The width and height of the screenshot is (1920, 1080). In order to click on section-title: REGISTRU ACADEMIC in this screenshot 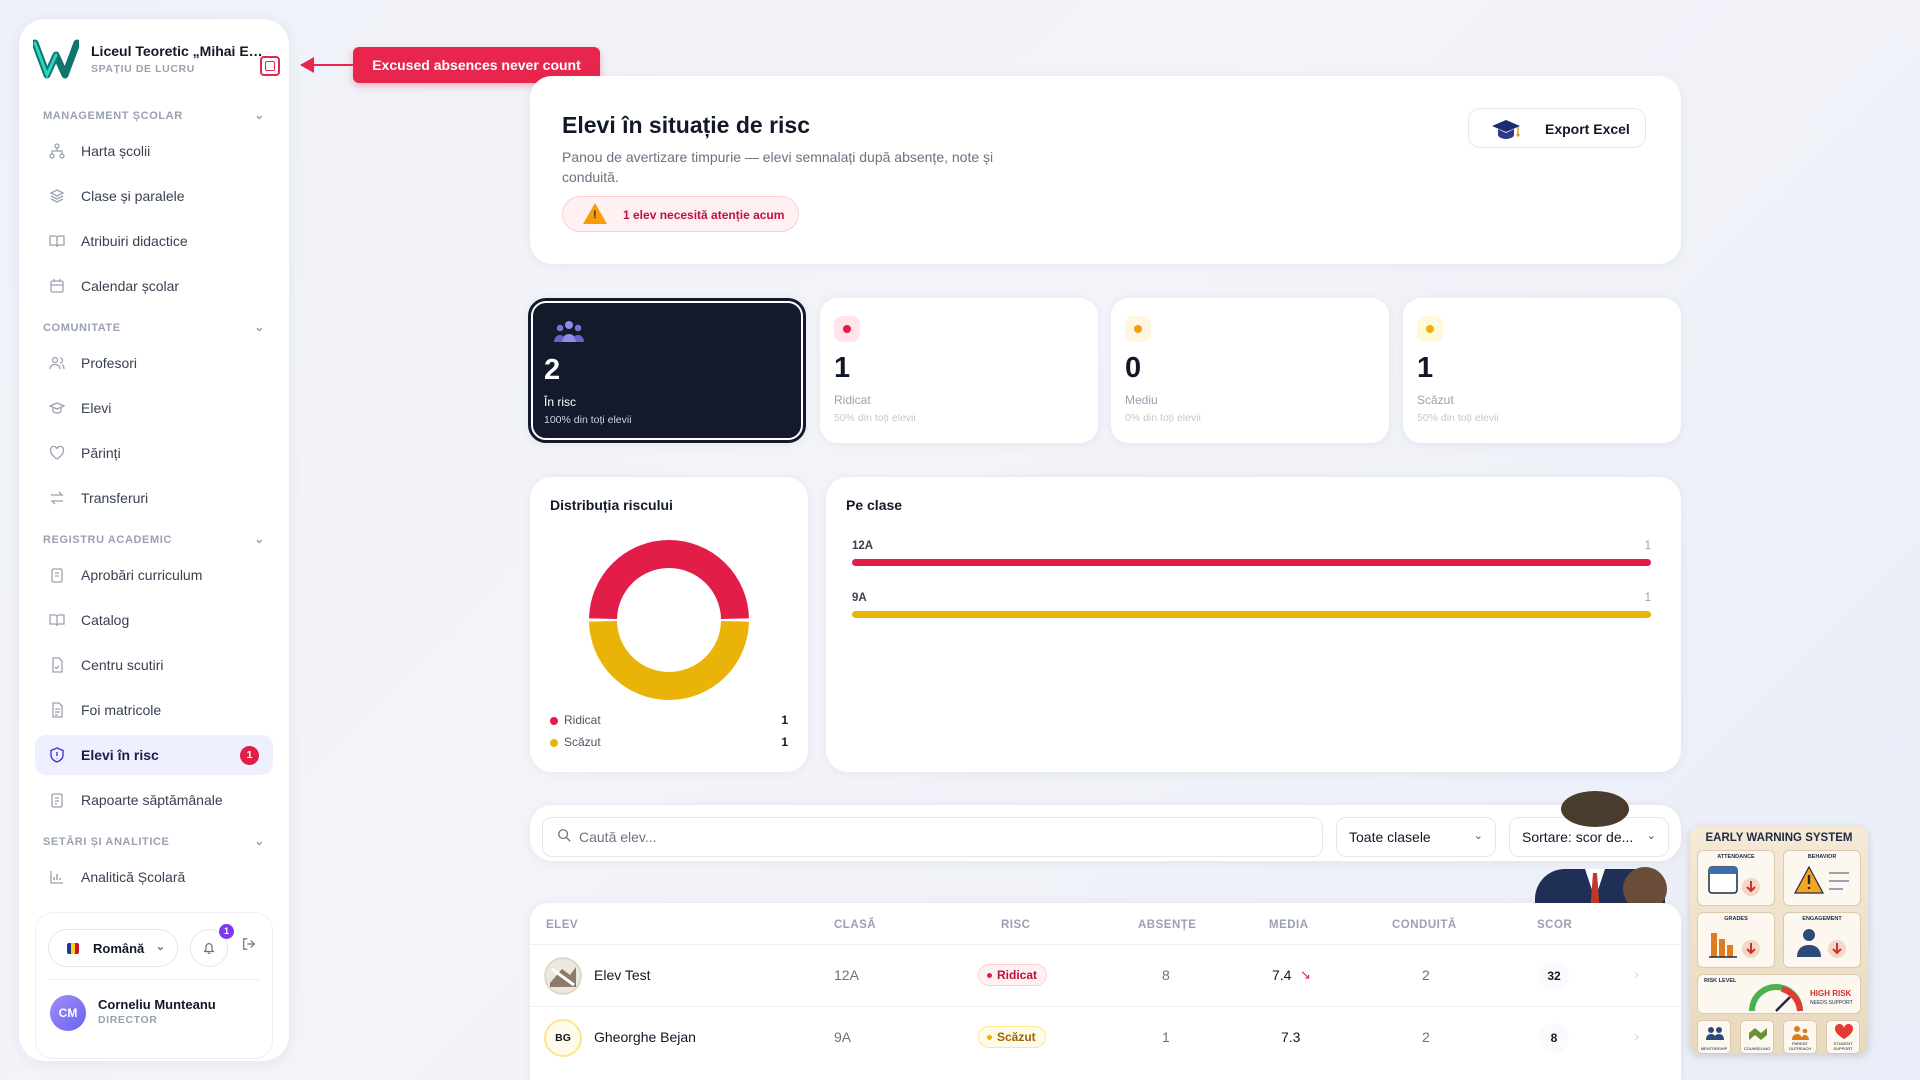, I will do `click(107, 540)`.